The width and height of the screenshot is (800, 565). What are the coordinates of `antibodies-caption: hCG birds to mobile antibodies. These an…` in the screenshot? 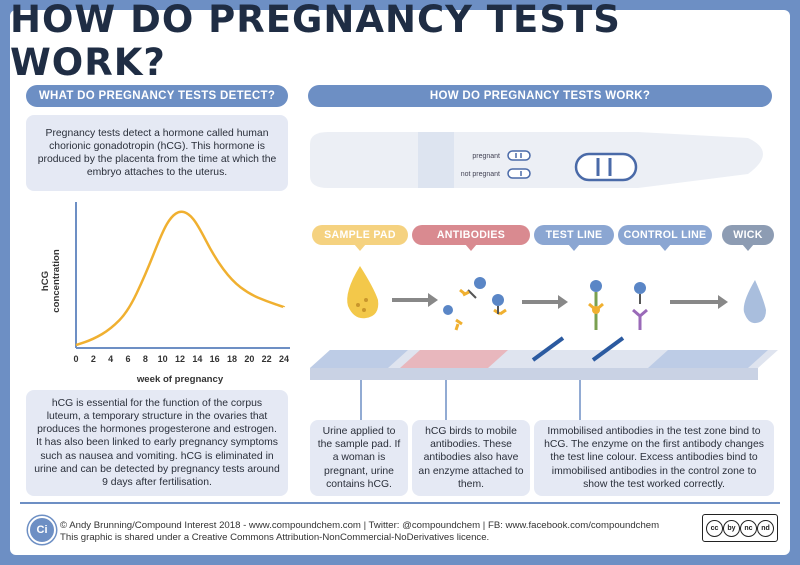 It's located at (471, 458).